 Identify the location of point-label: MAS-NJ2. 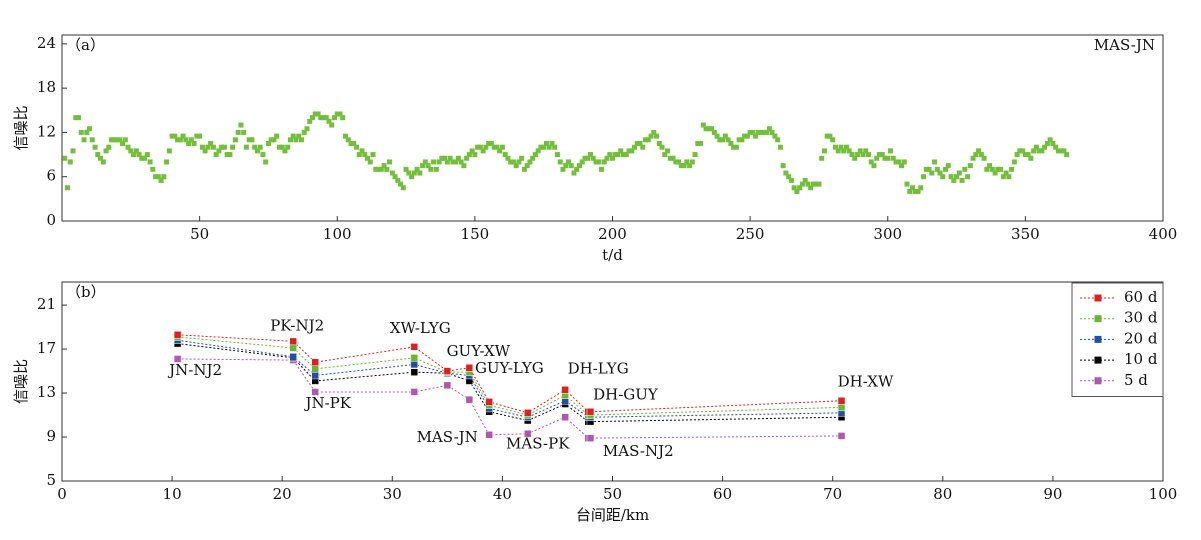
(638, 451).